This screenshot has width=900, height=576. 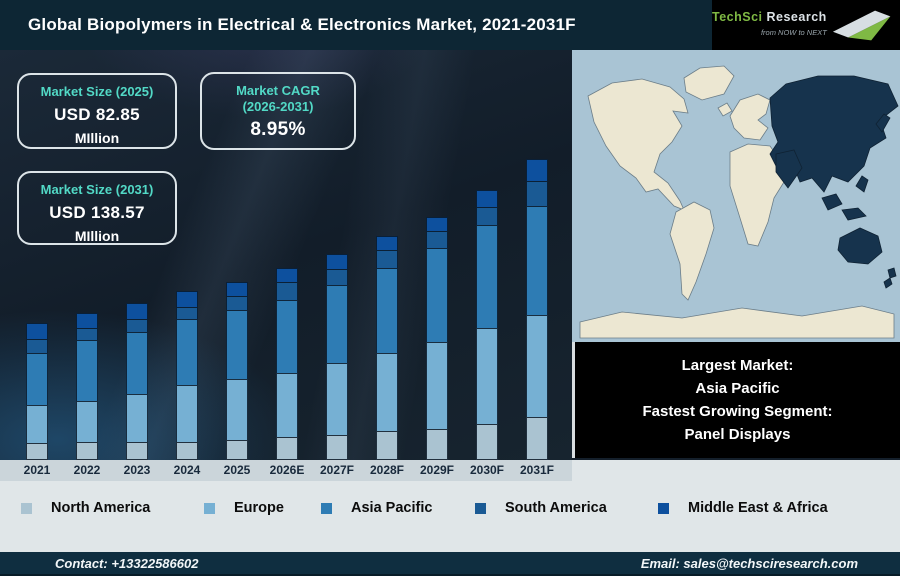 What do you see at coordinates (806, 25) in the screenshot?
I see `techsci-logo: TechSci Research from NOW to NEXT` at bounding box center [806, 25].